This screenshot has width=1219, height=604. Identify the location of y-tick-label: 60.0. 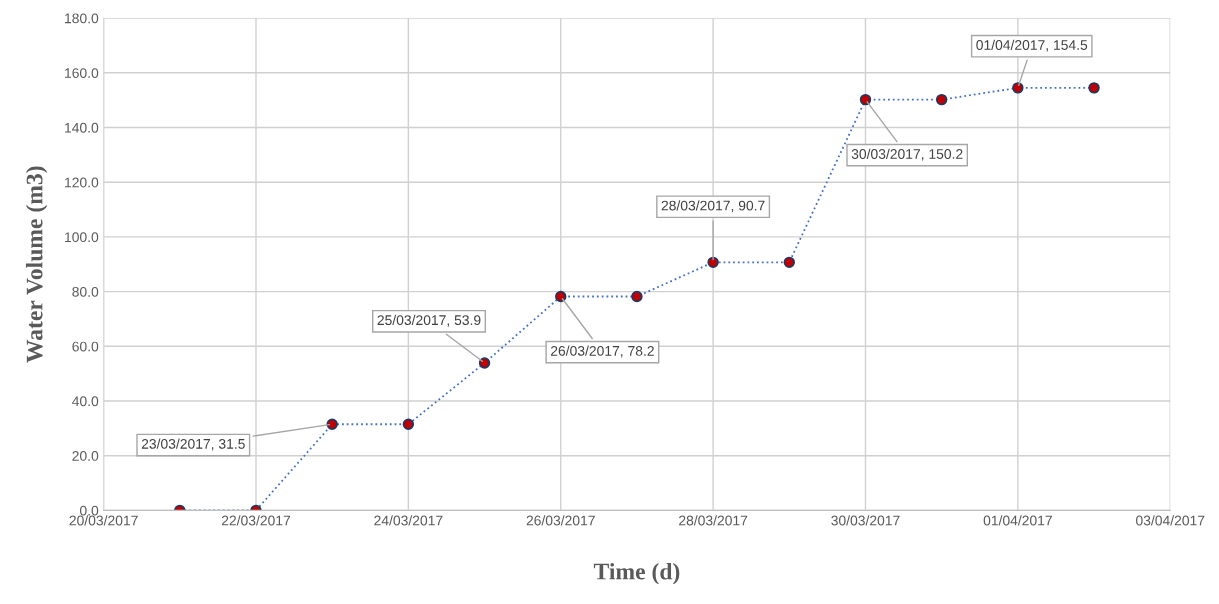
(85, 346).